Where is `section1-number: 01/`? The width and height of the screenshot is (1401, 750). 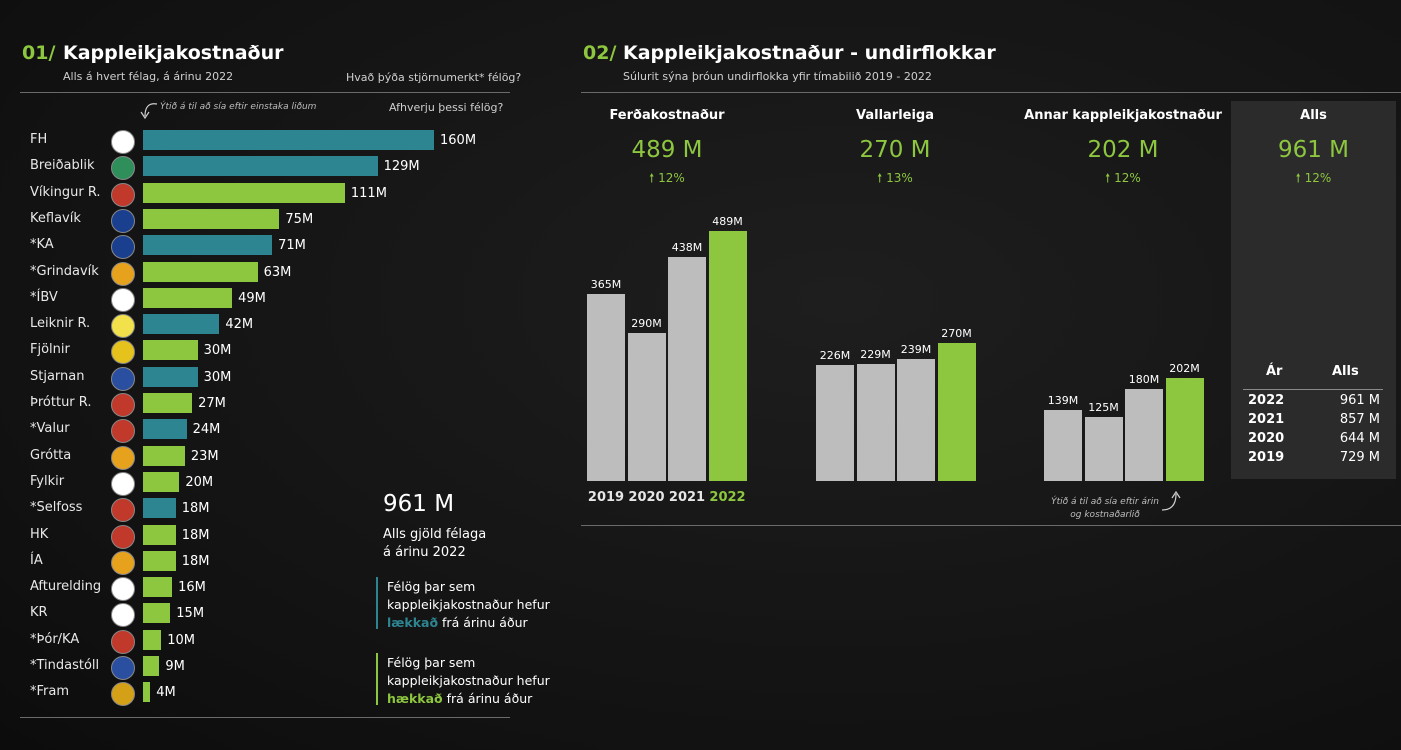
section1-number: 01/ is located at coordinates (39, 53).